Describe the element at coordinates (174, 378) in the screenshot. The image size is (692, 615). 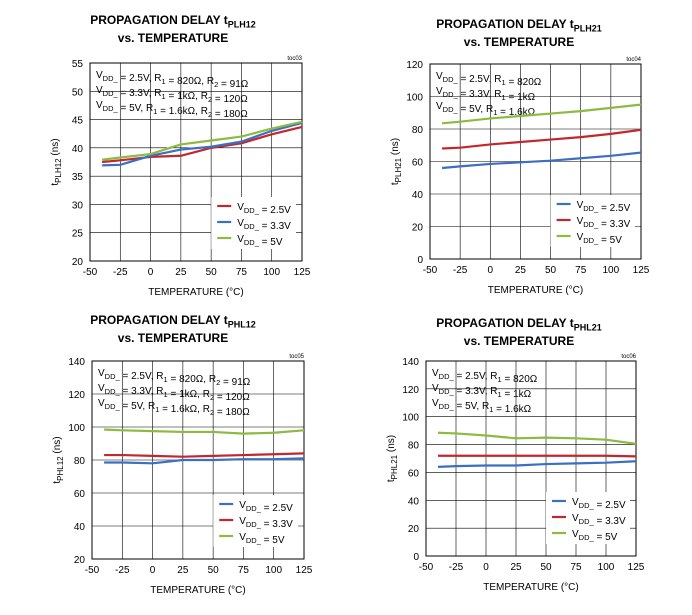
I see `condition-text: VDD_ = 2.5V, R1 = 820Ω, R2 = 91Ω` at that location.